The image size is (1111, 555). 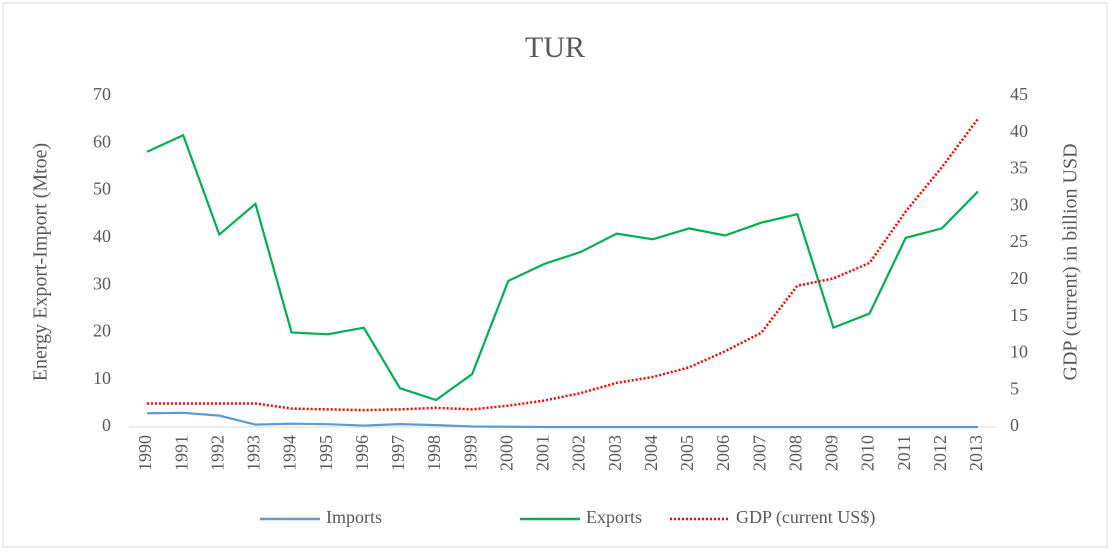 I want to click on y2-tick-label: 35, so click(x=1019, y=168).